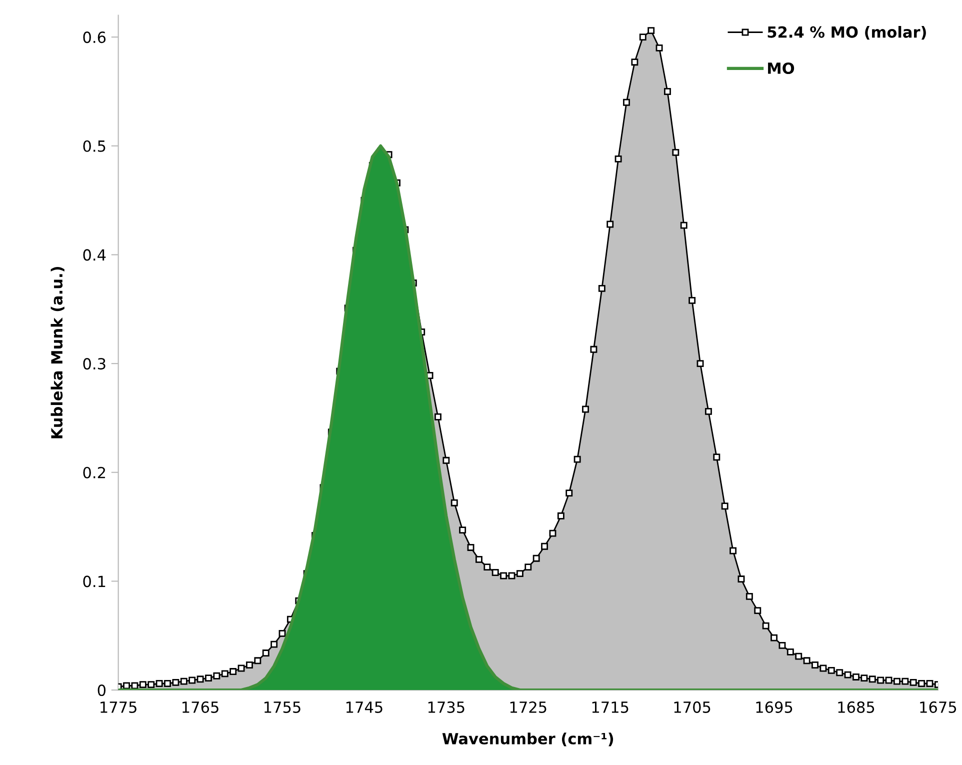  Describe the element at coordinates (938, 707) in the screenshot. I see `x-tick-label: 1675` at that location.